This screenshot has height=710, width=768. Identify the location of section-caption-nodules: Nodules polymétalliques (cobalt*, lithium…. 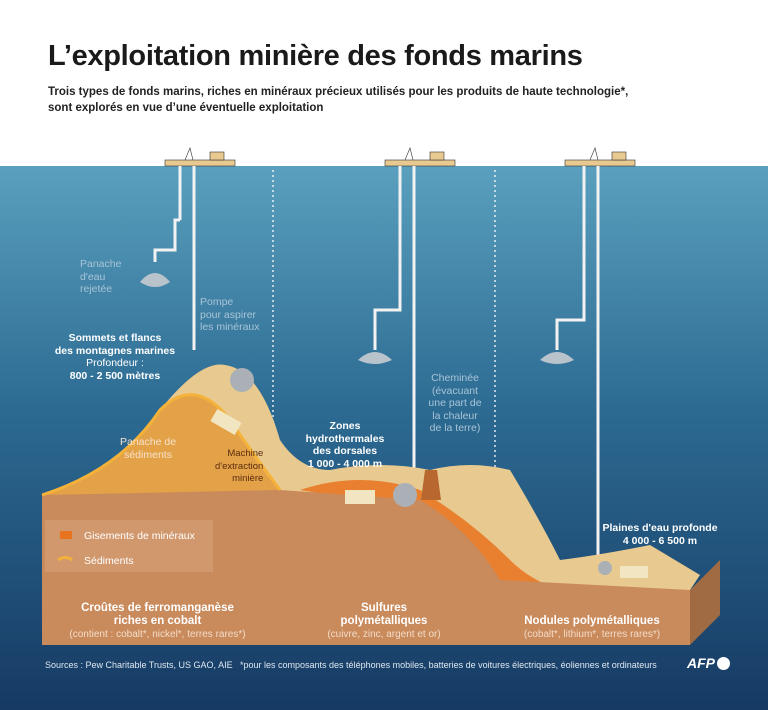
(592, 627).